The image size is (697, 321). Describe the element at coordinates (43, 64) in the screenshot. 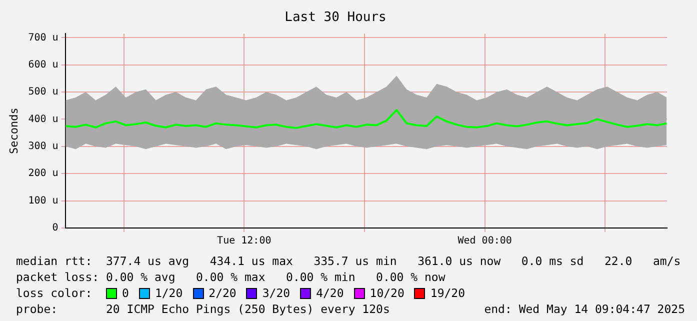

I see `y-tick-label: 600 u` at that location.